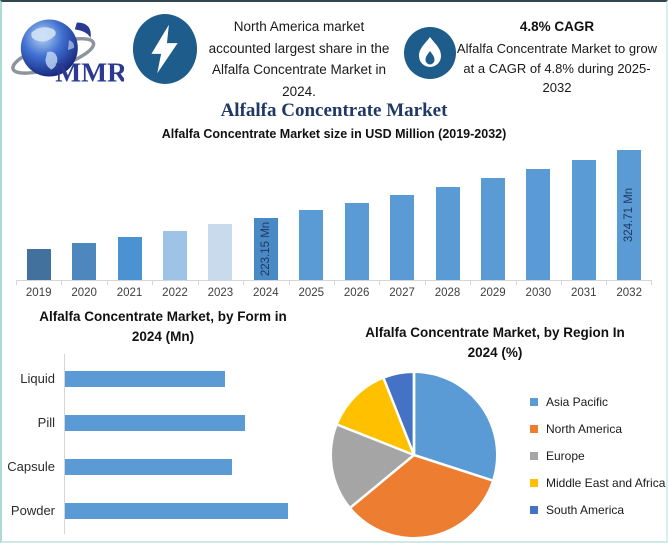 This screenshot has width=668, height=543. Describe the element at coordinates (334, 111) in the screenshot. I see `page-title: Alfalfa Concentrate Market` at that location.